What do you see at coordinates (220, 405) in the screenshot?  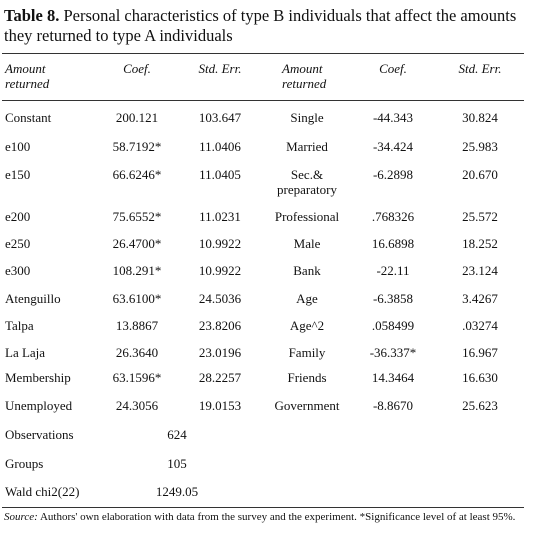 I see `table-cell: 19.0153` at bounding box center [220, 405].